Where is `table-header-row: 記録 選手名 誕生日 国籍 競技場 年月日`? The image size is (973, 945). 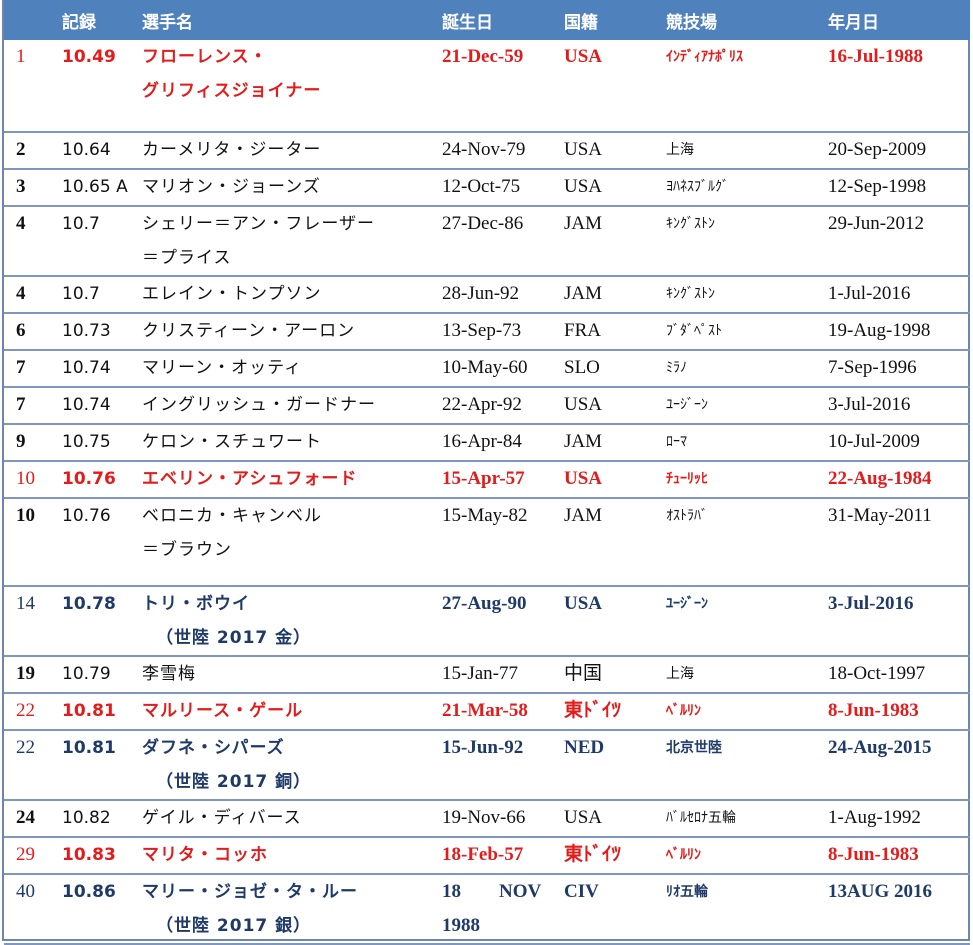 table-header-row: 記録 選手名 誕生日 国籍 競技場 年月日 is located at coordinates (487, 20).